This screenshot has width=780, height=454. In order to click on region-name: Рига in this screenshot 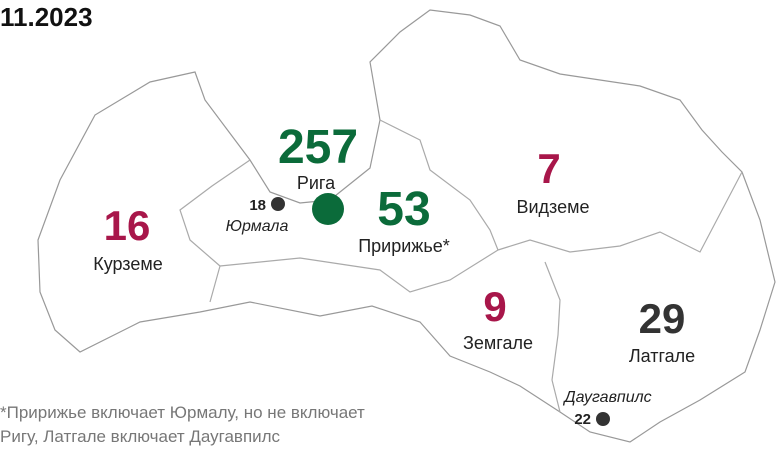, I will do `click(316, 183)`.